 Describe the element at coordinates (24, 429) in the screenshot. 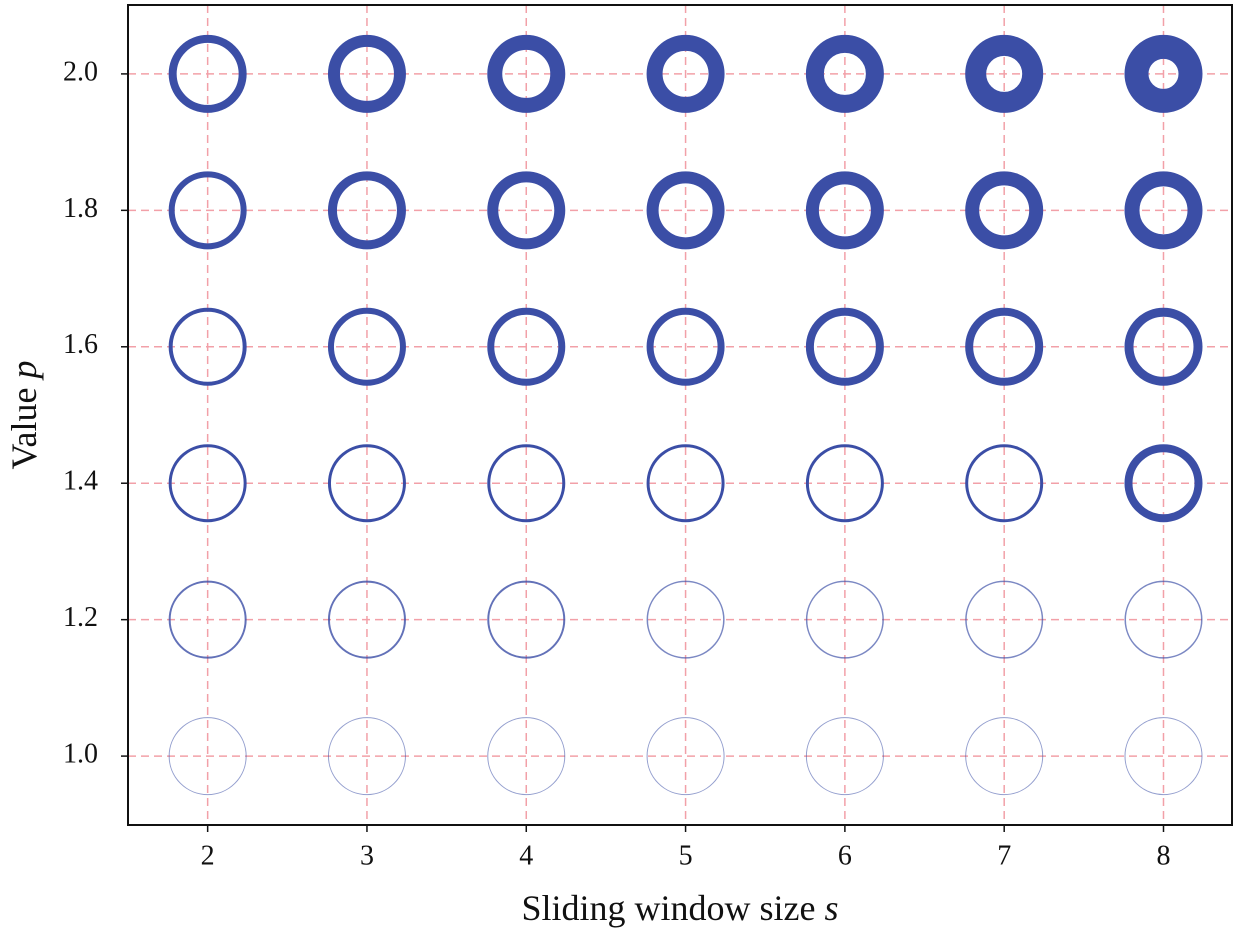

I see `y-label-text: Value` at that location.